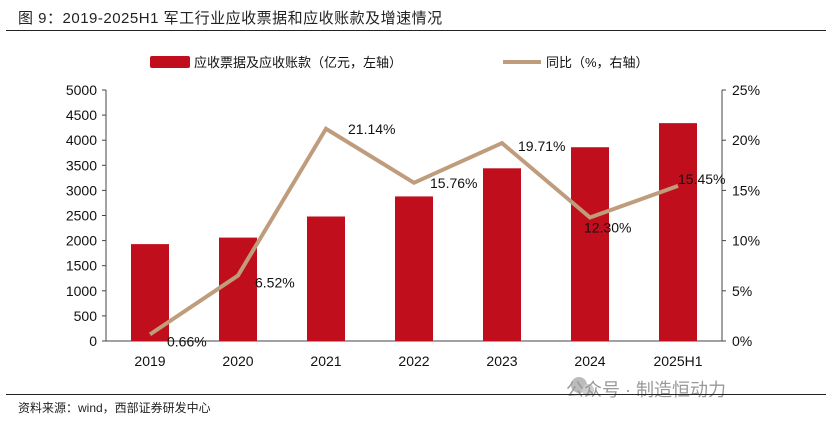 The height and width of the screenshot is (421, 832). I want to click on legend-bar-swatch, so click(170, 62).